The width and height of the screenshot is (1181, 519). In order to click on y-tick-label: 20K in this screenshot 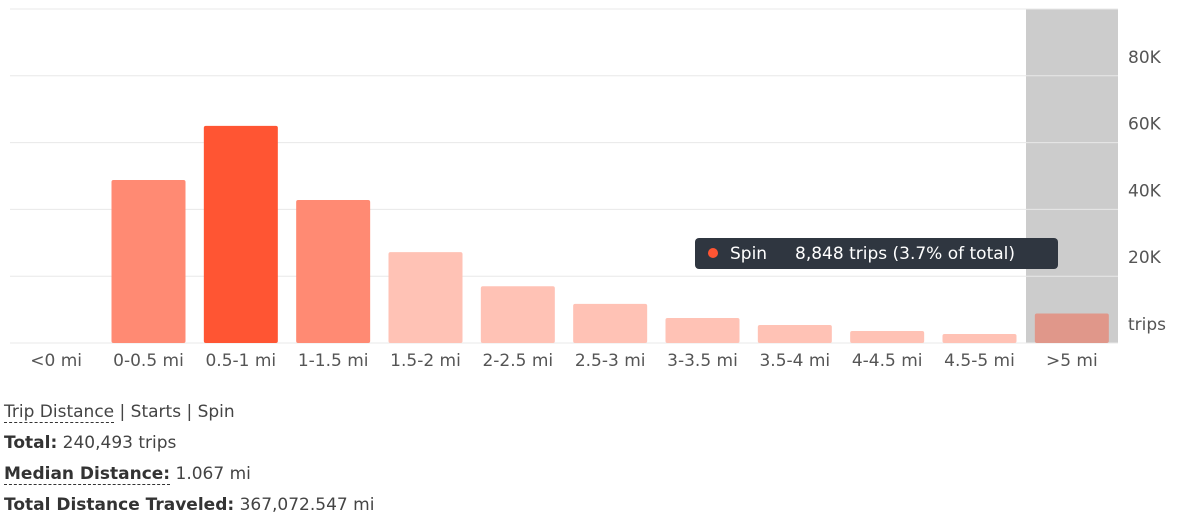, I will do `click(1145, 258)`.